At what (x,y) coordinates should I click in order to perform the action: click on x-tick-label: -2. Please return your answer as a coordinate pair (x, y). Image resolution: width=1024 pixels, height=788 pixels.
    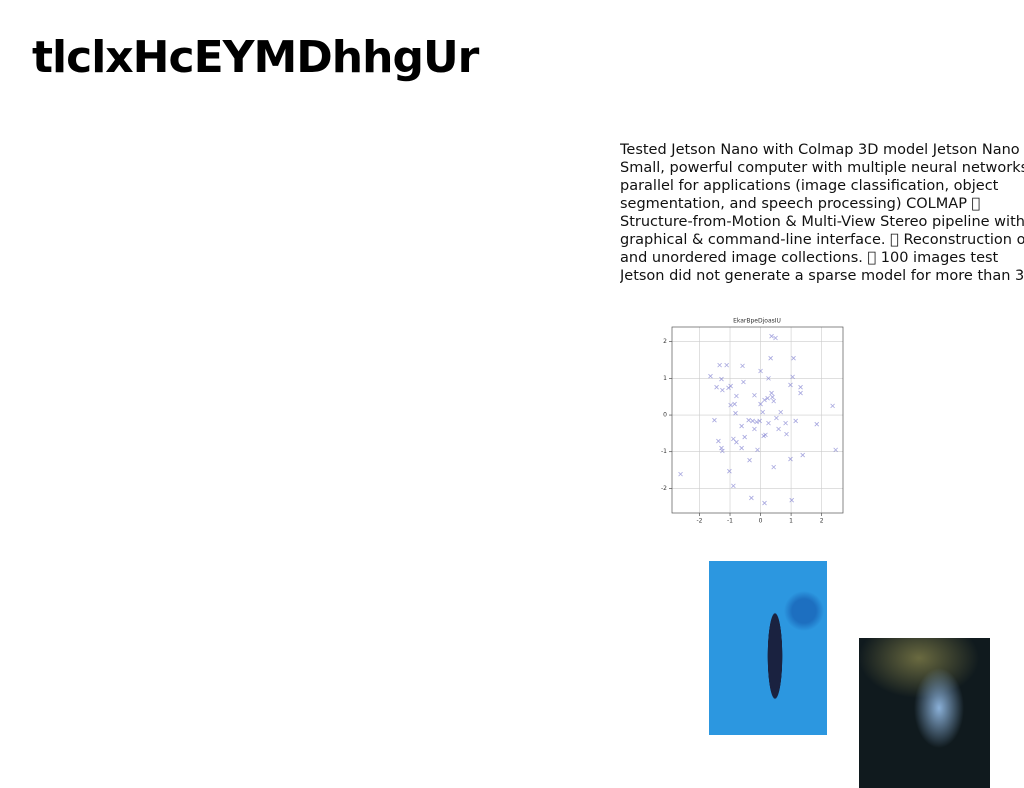
    Looking at the image, I should click on (699, 521).